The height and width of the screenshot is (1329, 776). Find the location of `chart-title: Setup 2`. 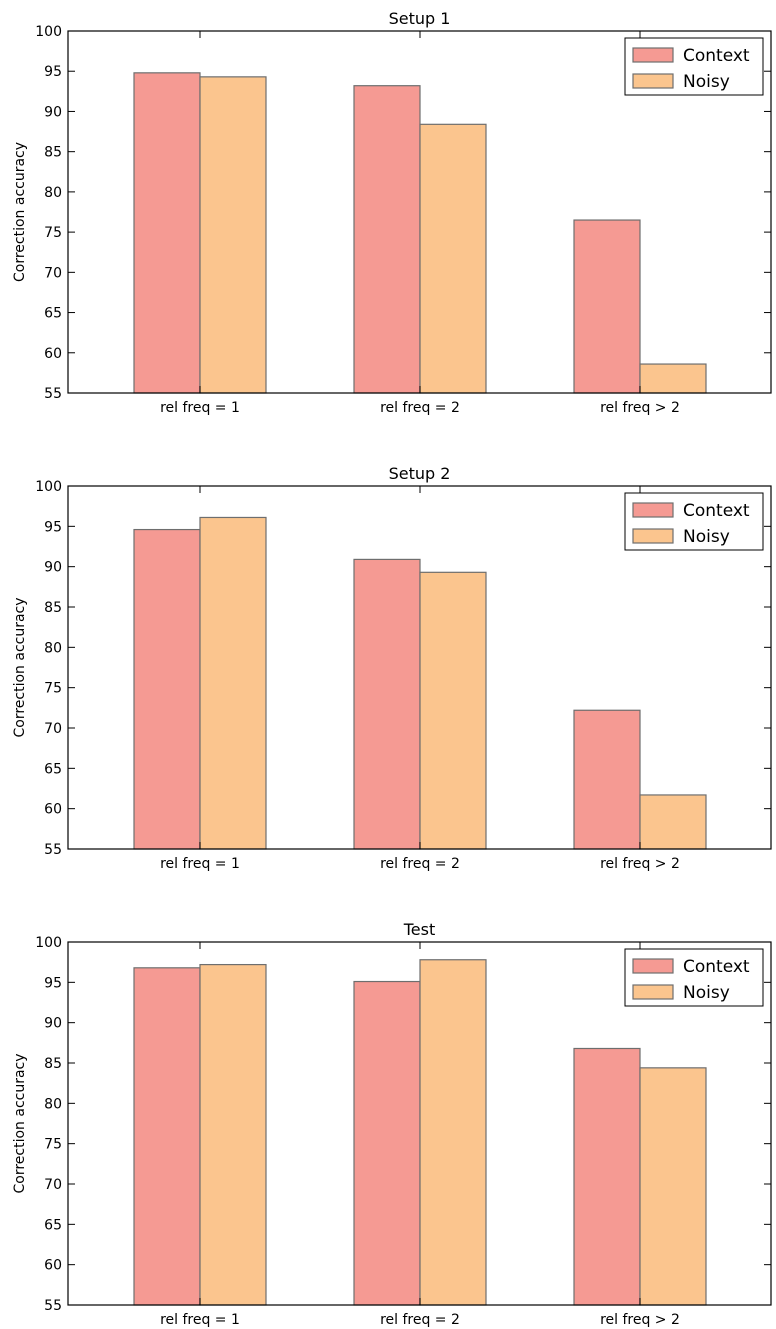

chart-title: Setup 2 is located at coordinates (420, 473).